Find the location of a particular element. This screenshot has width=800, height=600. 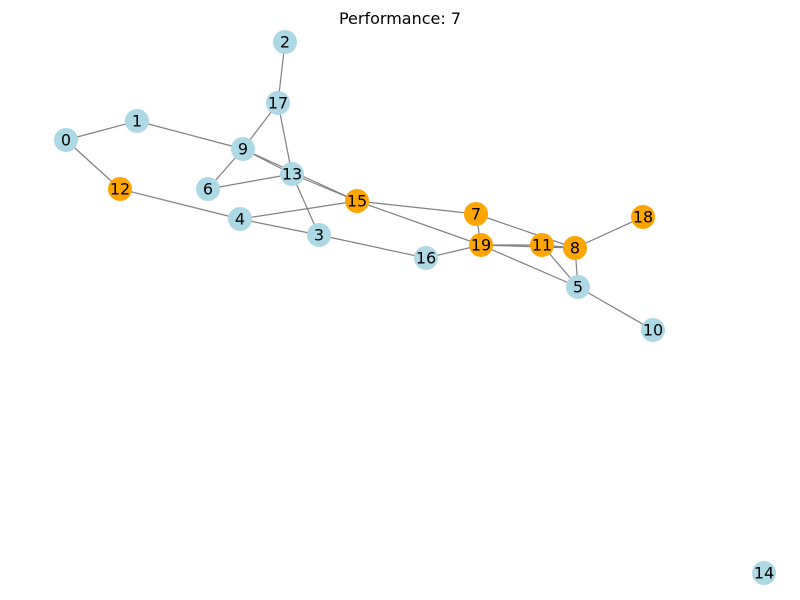

node-label: 17 is located at coordinates (278, 103).